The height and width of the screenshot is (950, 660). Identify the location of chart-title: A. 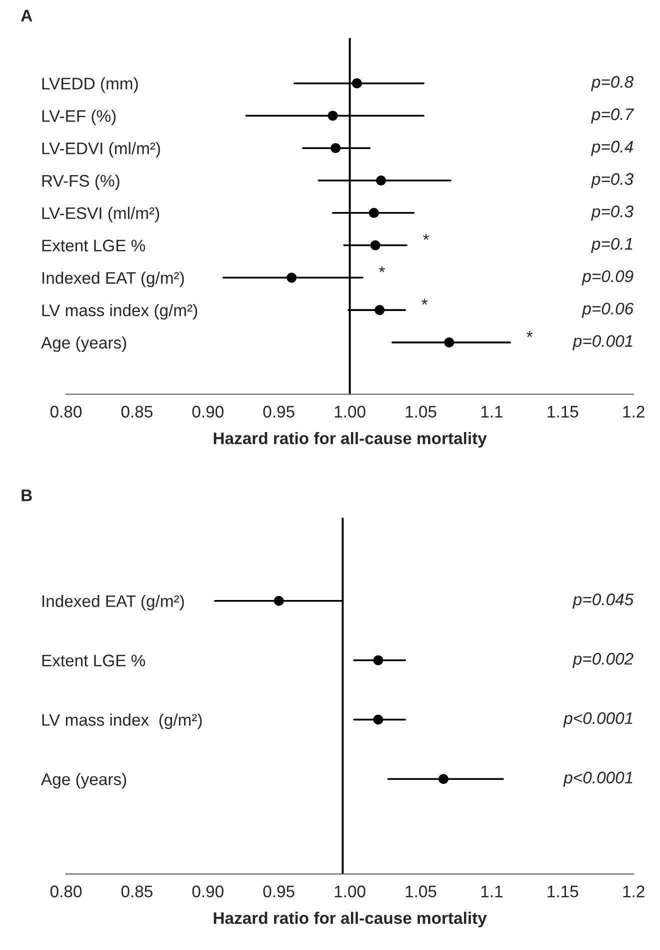
(26, 16).